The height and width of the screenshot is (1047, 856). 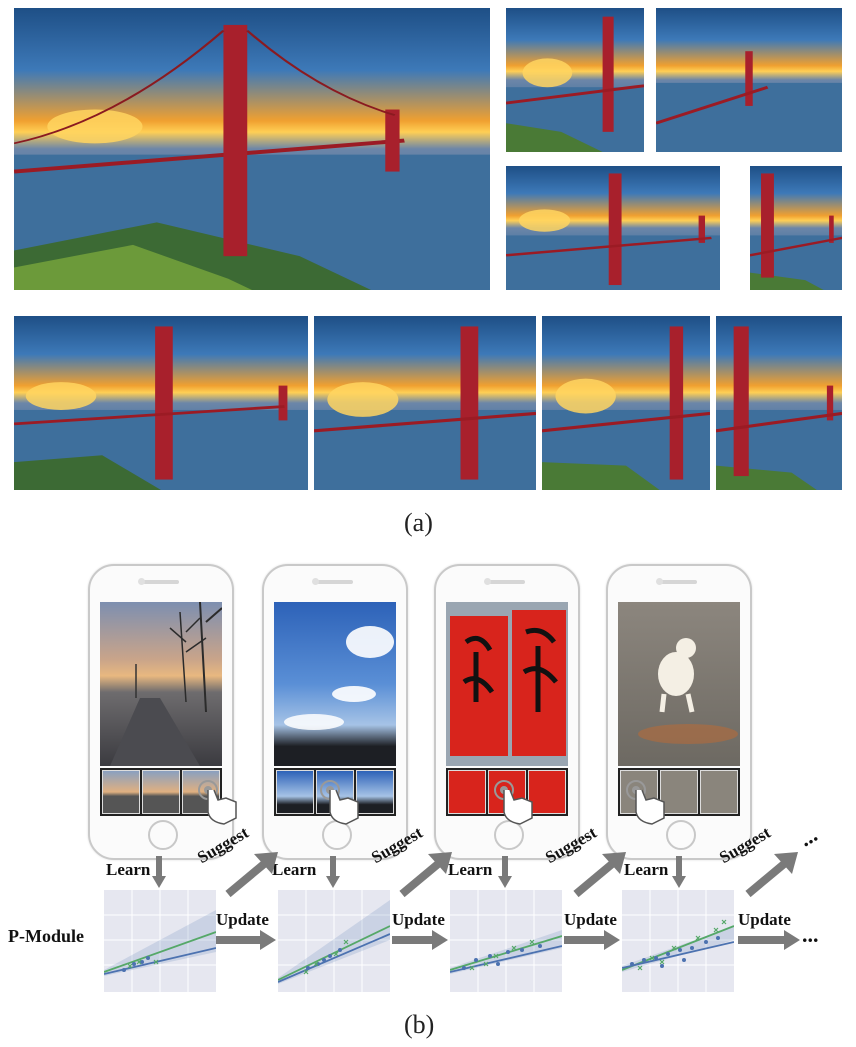 What do you see at coordinates (419, 1024) in the screenshot?
I see `caption-b: (b)` at bounding box center [419, 1024].